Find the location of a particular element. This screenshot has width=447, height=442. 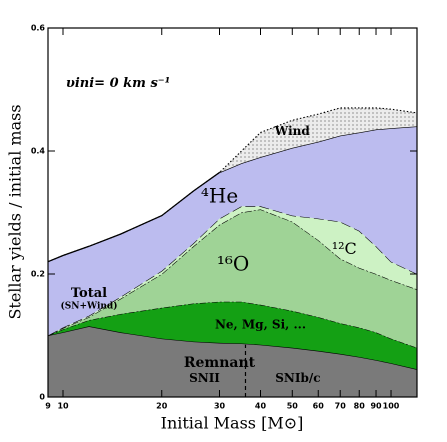

y-axis-label: Stellar yields / initial mass is located at coordinates (15, 211).